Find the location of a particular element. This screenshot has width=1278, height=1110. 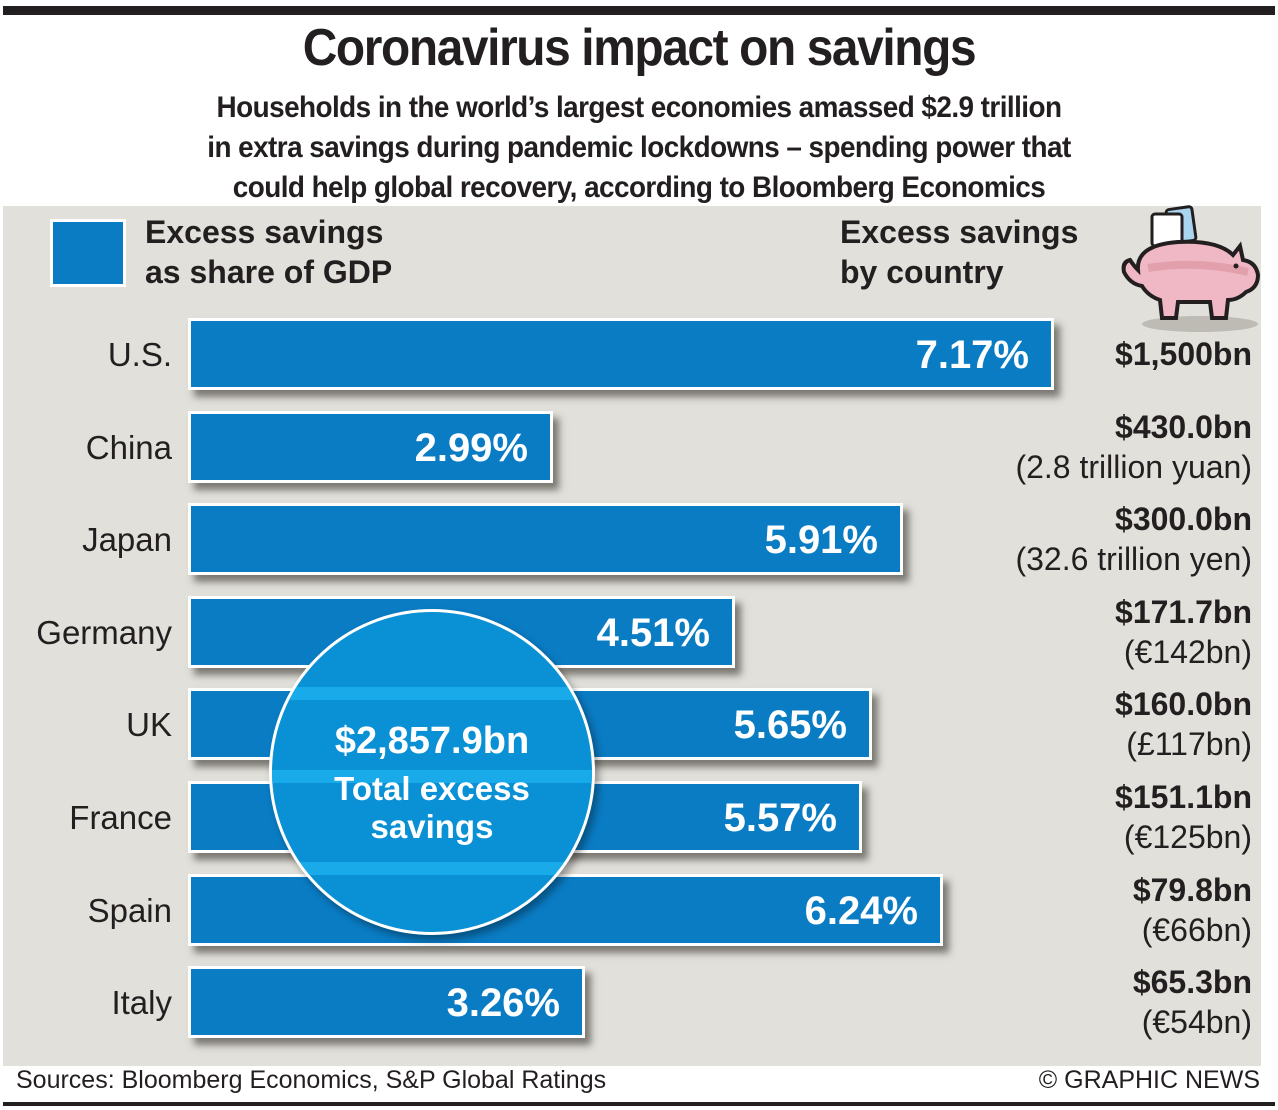

piggy-bank-icon is located at coordinates (1191, 268).